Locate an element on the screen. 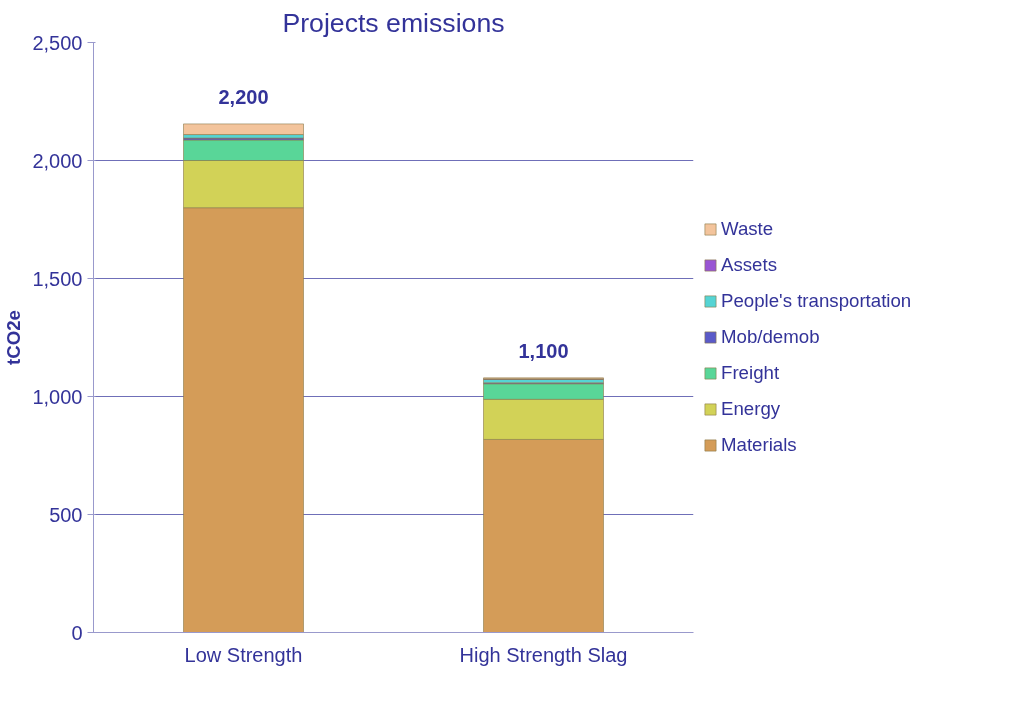 Image resolution: width=1022 pixels, height=708 pixels. legend-label: Energy is located at coordinates (751, 409).